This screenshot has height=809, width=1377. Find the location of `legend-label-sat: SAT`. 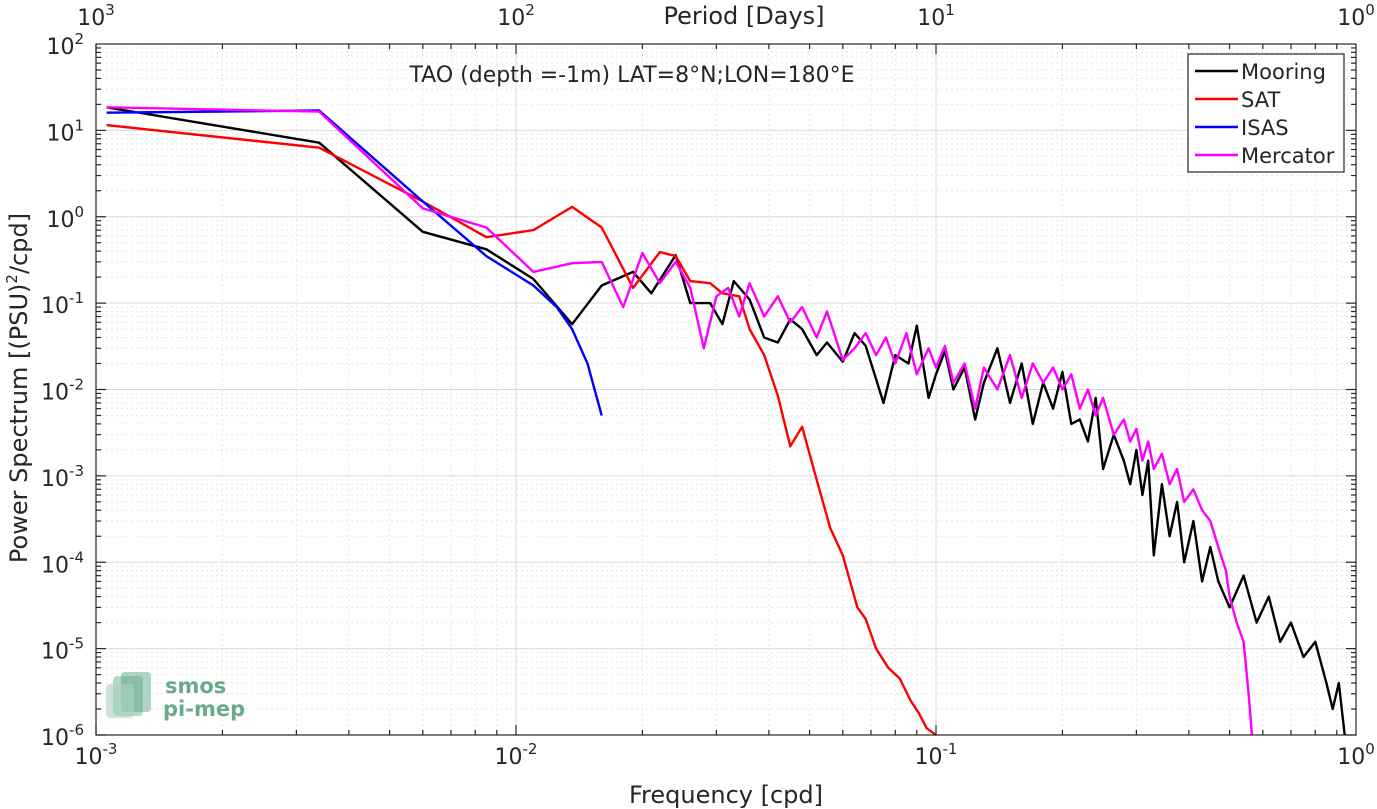

legend-label-sat: SAT is located at coordinates (1260, 100).